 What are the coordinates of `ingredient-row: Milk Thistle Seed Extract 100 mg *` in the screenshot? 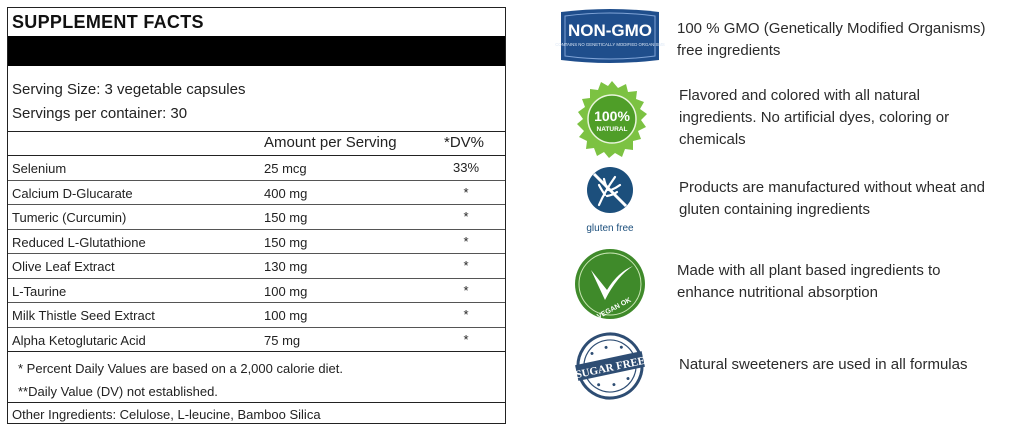 It's located at (256, 315).